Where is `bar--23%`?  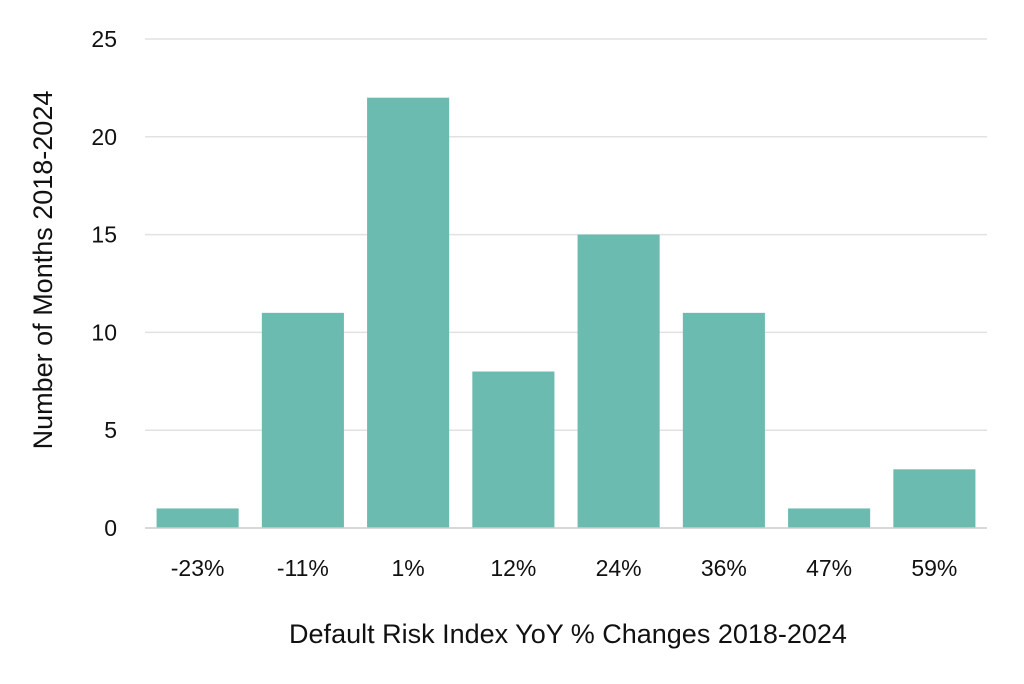 bar--23% is located at coordinates (197, 518).